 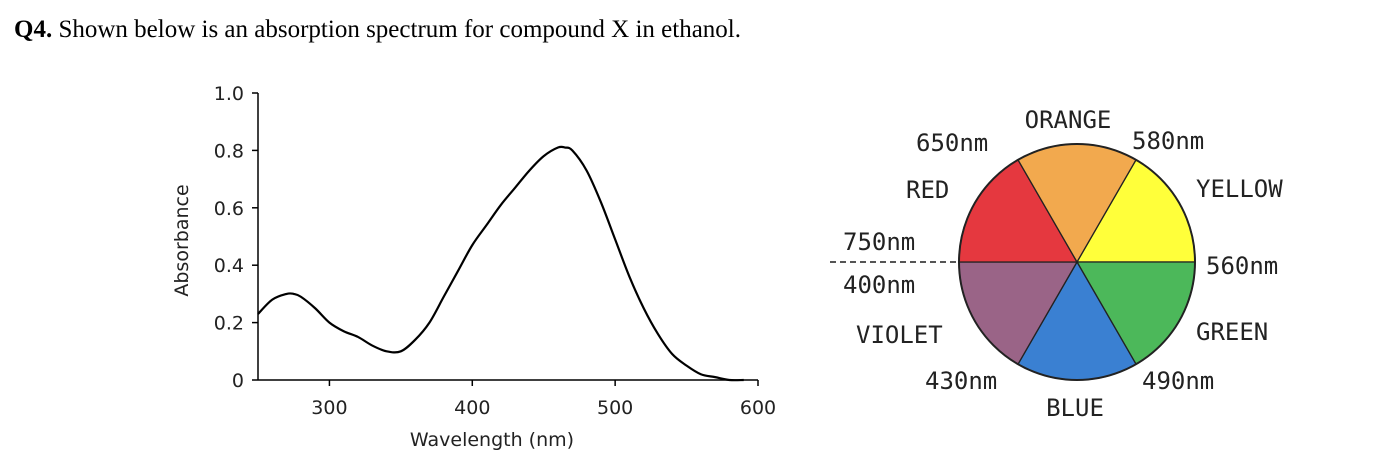 I want to click on y-tick-label: 0.4, so click(x=229, y=266).